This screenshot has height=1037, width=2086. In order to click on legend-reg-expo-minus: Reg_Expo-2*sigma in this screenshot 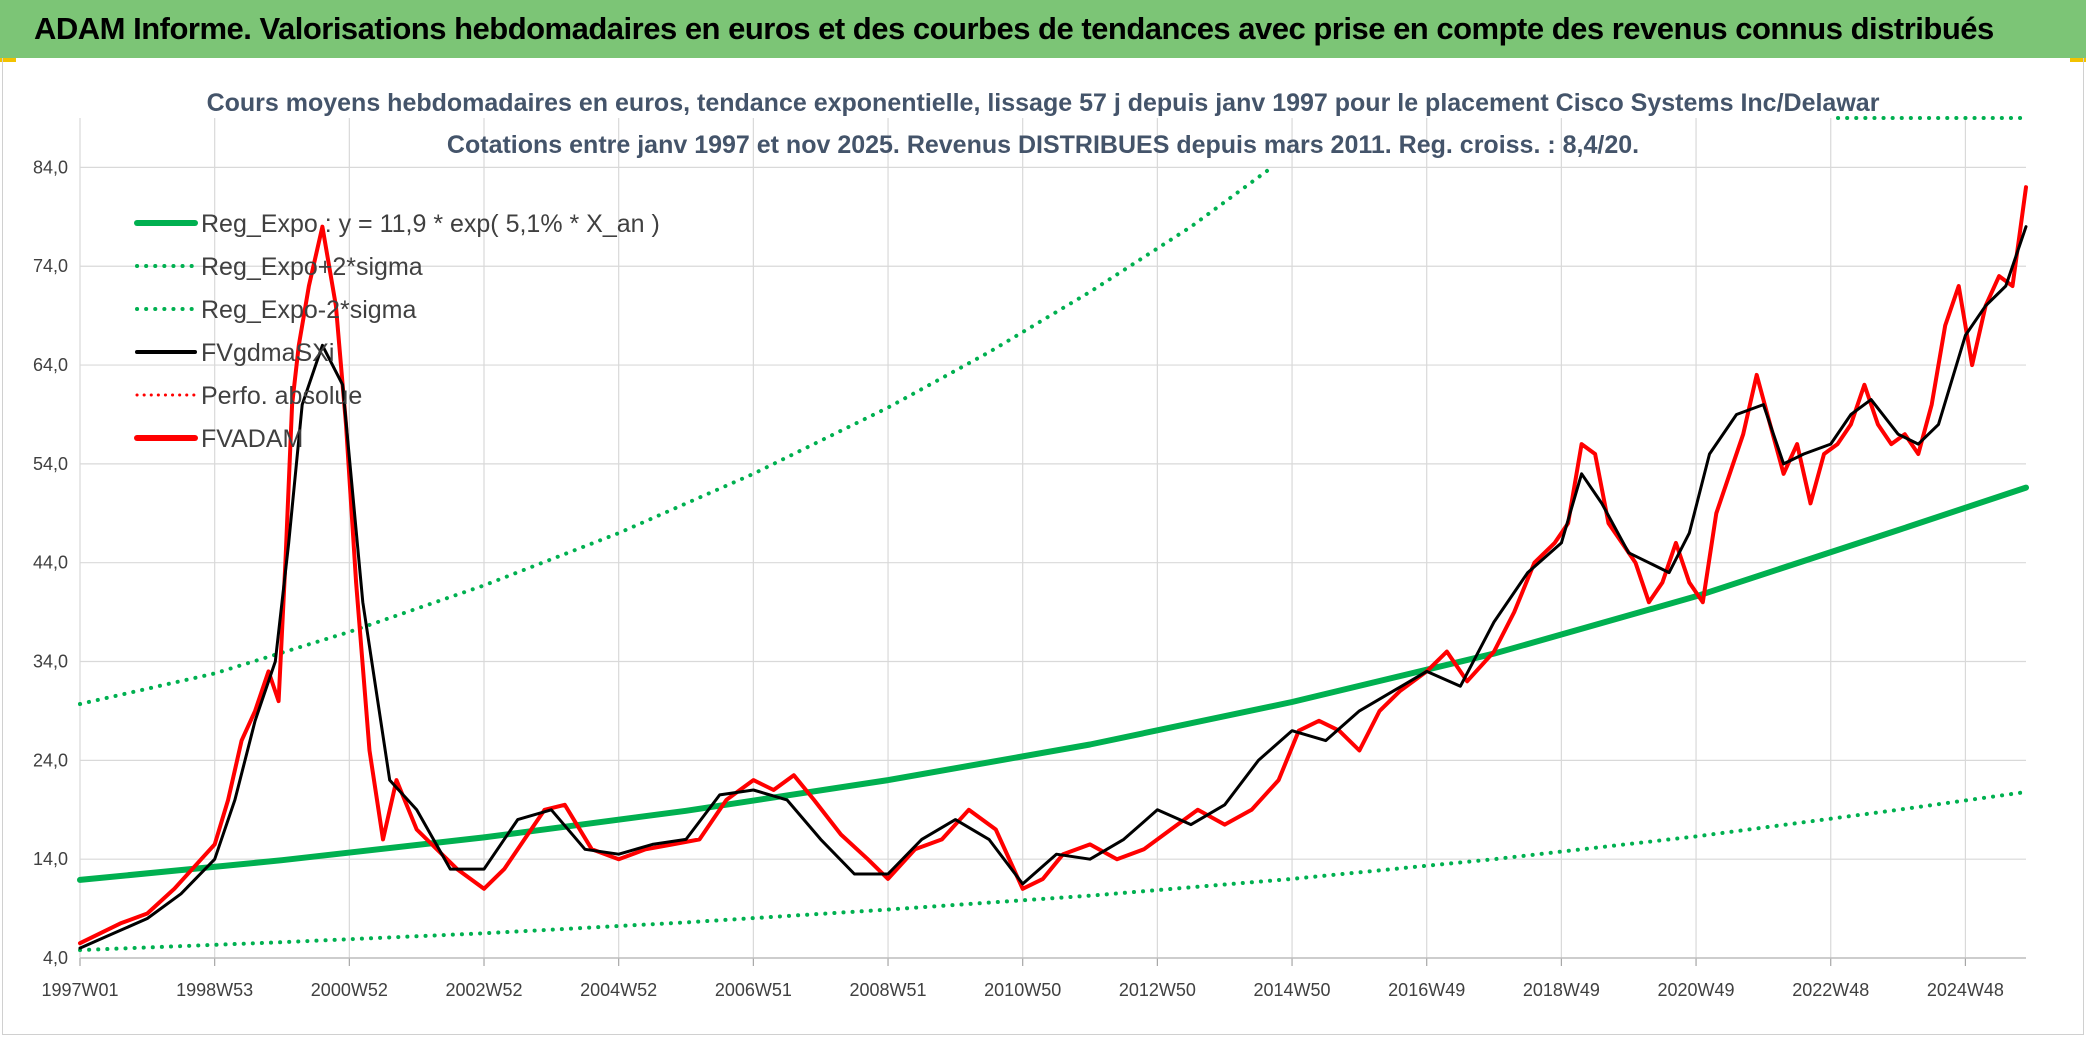, I will do `click(275, 310)`.